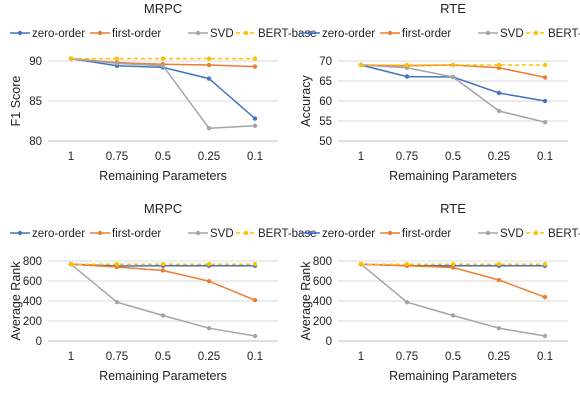 The image size is (580, 396). I want to click on y-tick-label: 800, so click(322, 262).